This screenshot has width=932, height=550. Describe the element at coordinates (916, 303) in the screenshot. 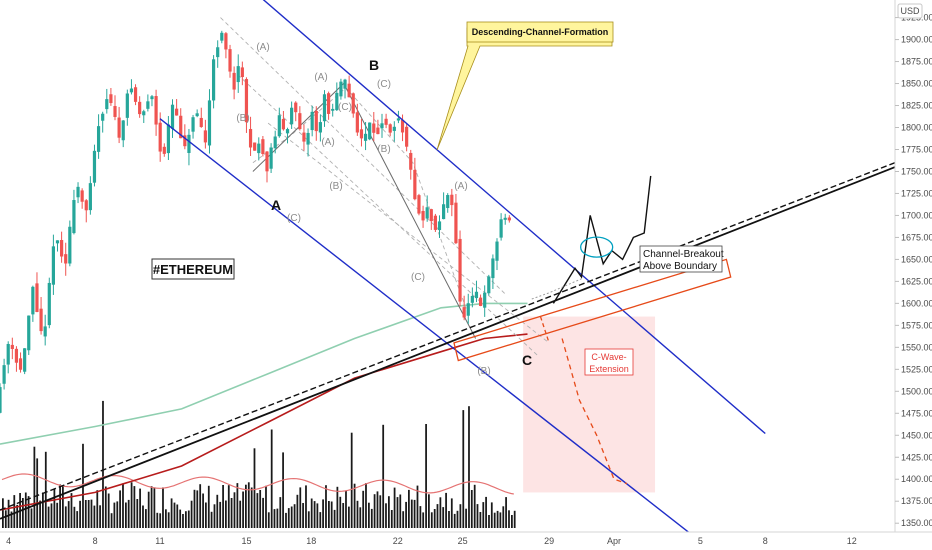

I see `price-tick-label: 1600.00` at that location.